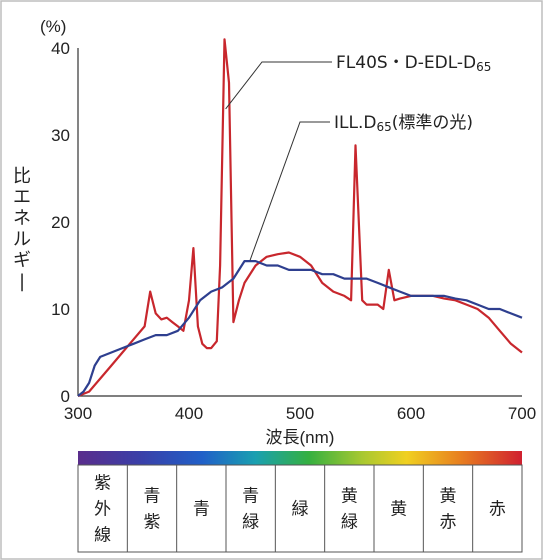 This screenshot has width=543, height=560. Describe the element at coordinates (22, 260) in the screenshot. I see `y-axis-title-char: ギ` at that location.